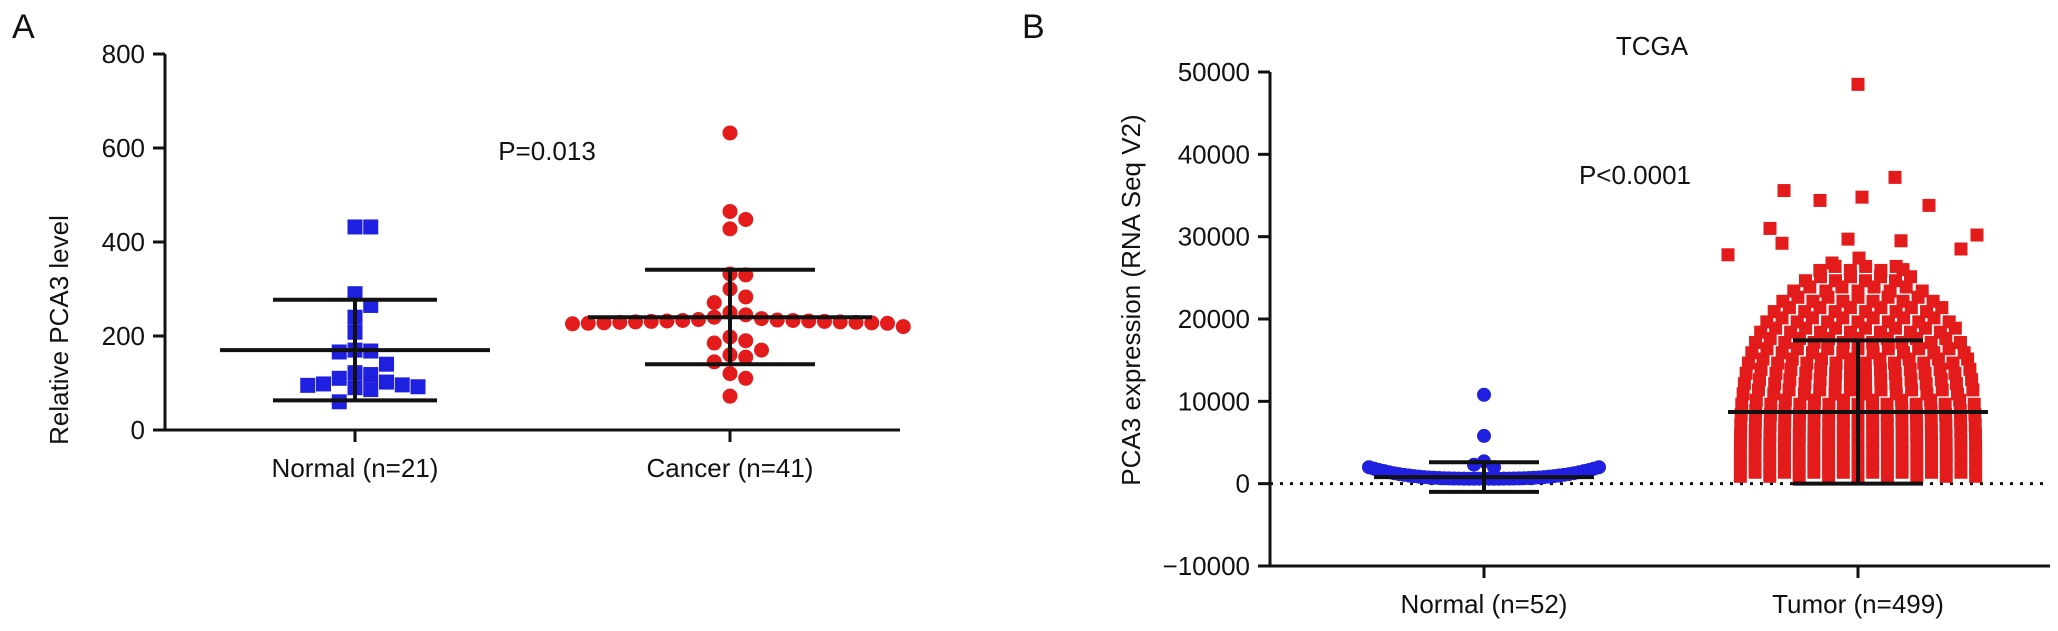 This screenshot has width=2058, height=631. Describe the element at coordinates (1652, 46) in the screenshot. I see `chart-title-b: TCGA` at that location.